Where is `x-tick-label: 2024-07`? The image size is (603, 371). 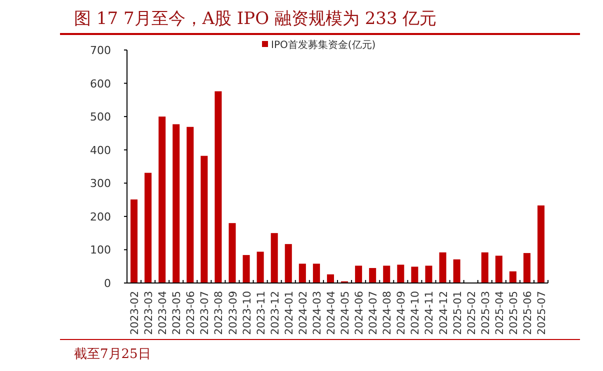
x-tick-label: 2024-07 is located at coordinates (374, 313).